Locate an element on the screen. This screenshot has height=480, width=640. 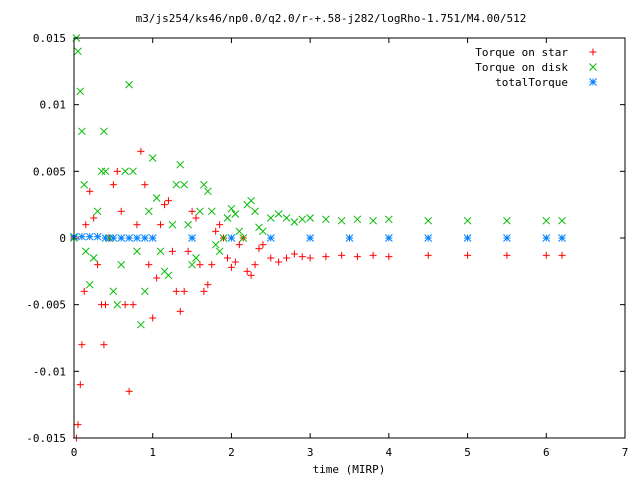
x-tick-label: 2 is located at coordinates (231, 452).